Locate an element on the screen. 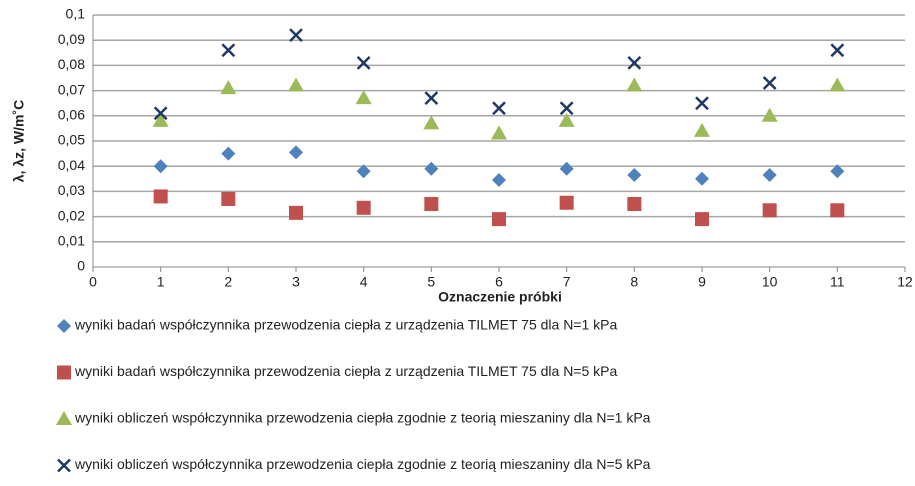 This screenshot has height=486, width=915. y-tick-label: 0,02 is located at coordinates (71, 215).